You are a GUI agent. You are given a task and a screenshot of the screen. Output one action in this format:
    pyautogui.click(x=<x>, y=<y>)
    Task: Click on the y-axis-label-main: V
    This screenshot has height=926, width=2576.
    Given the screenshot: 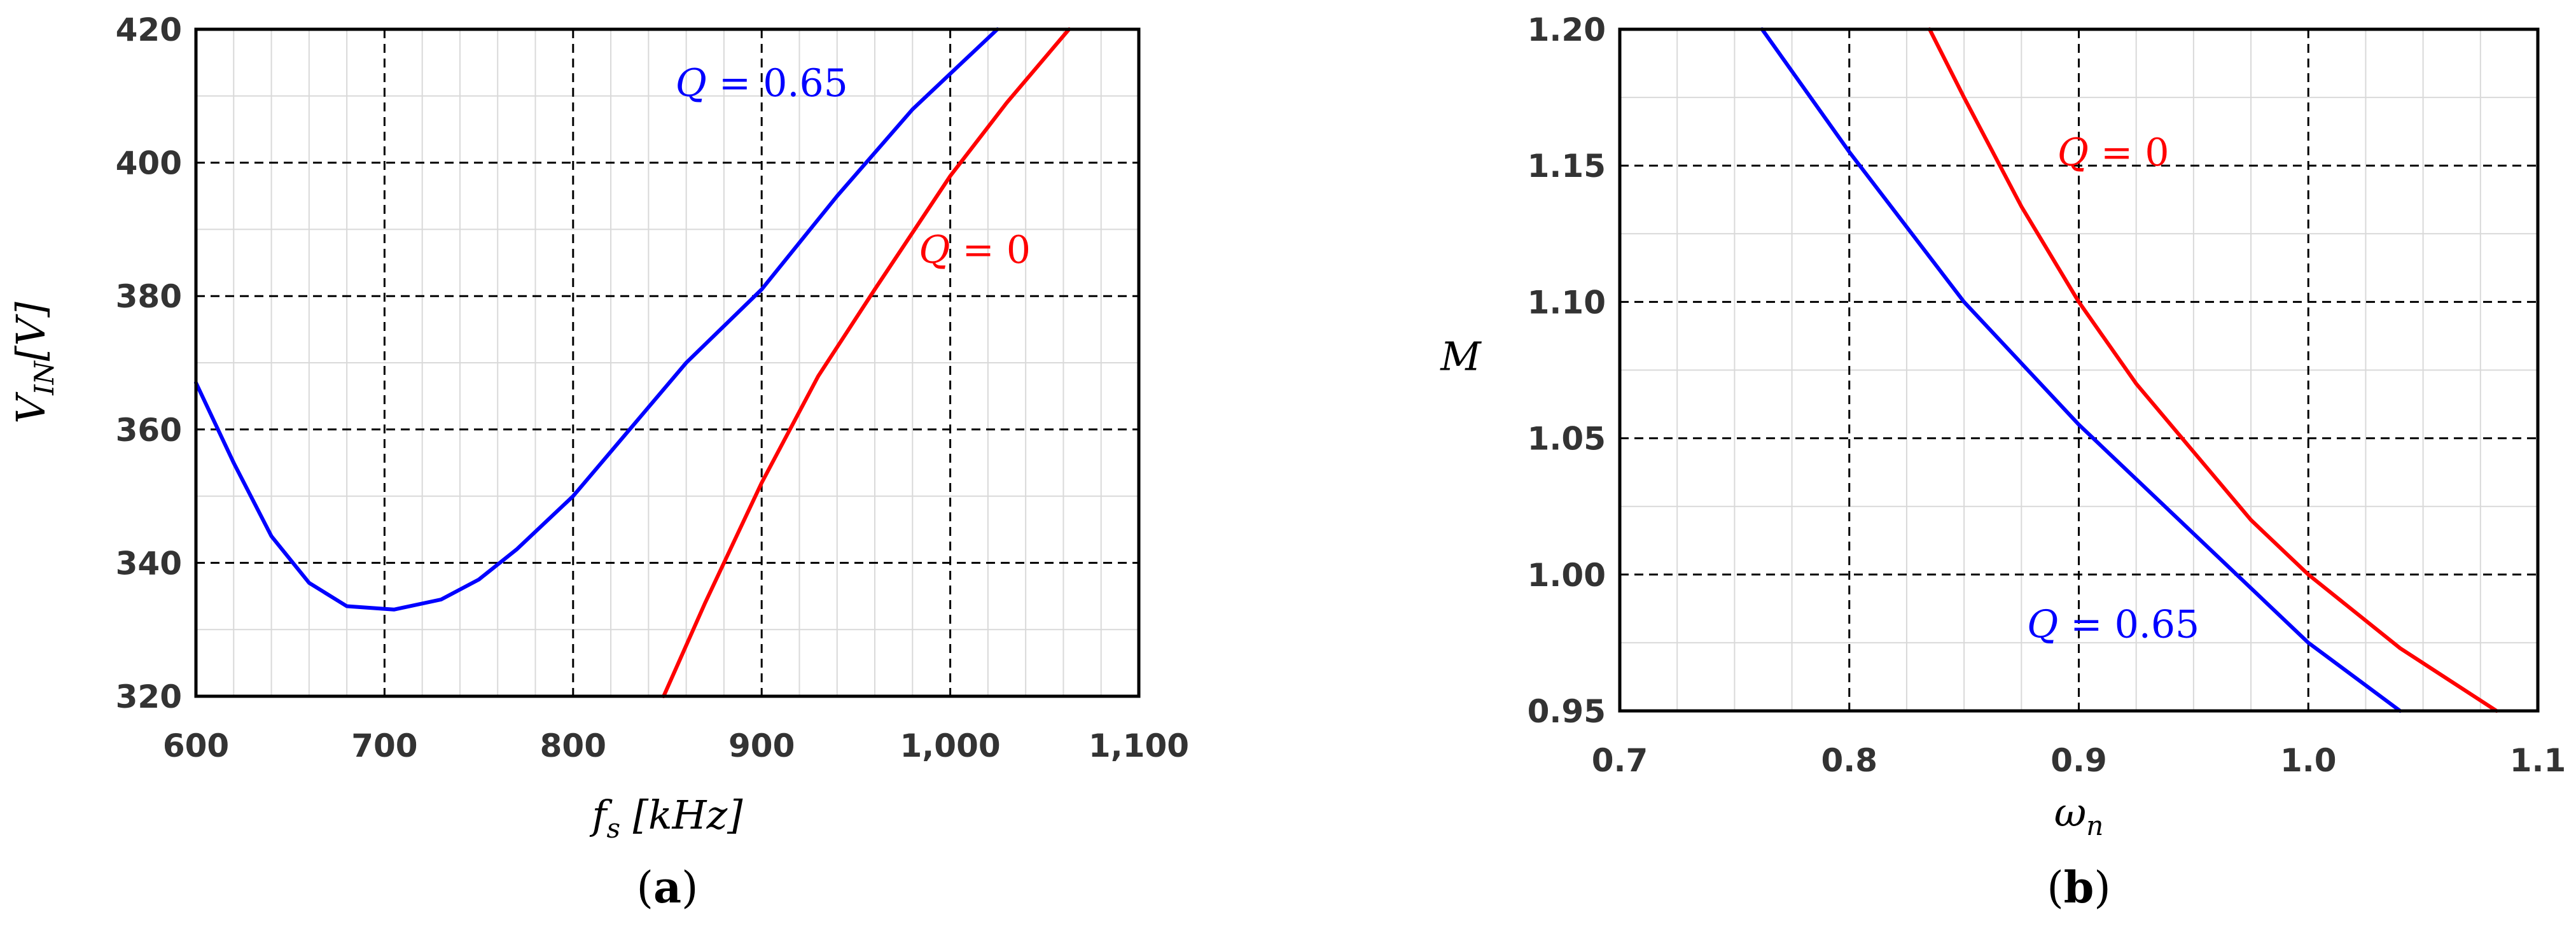 What is the action you would take?
    pyautogui.click(x=31, y=407)
    